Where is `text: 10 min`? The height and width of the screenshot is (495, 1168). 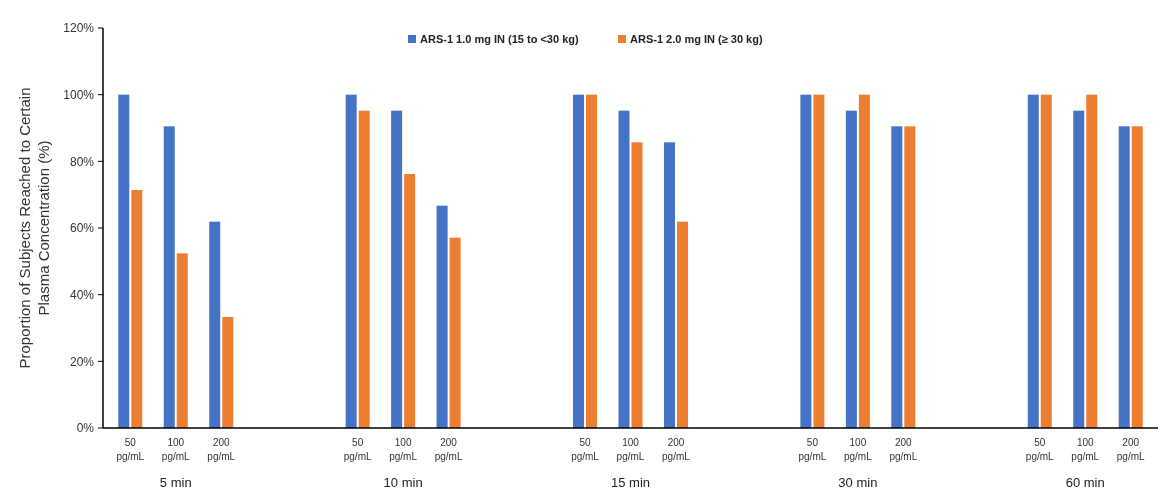 text: 10 min is located at coordinates (403, 482).